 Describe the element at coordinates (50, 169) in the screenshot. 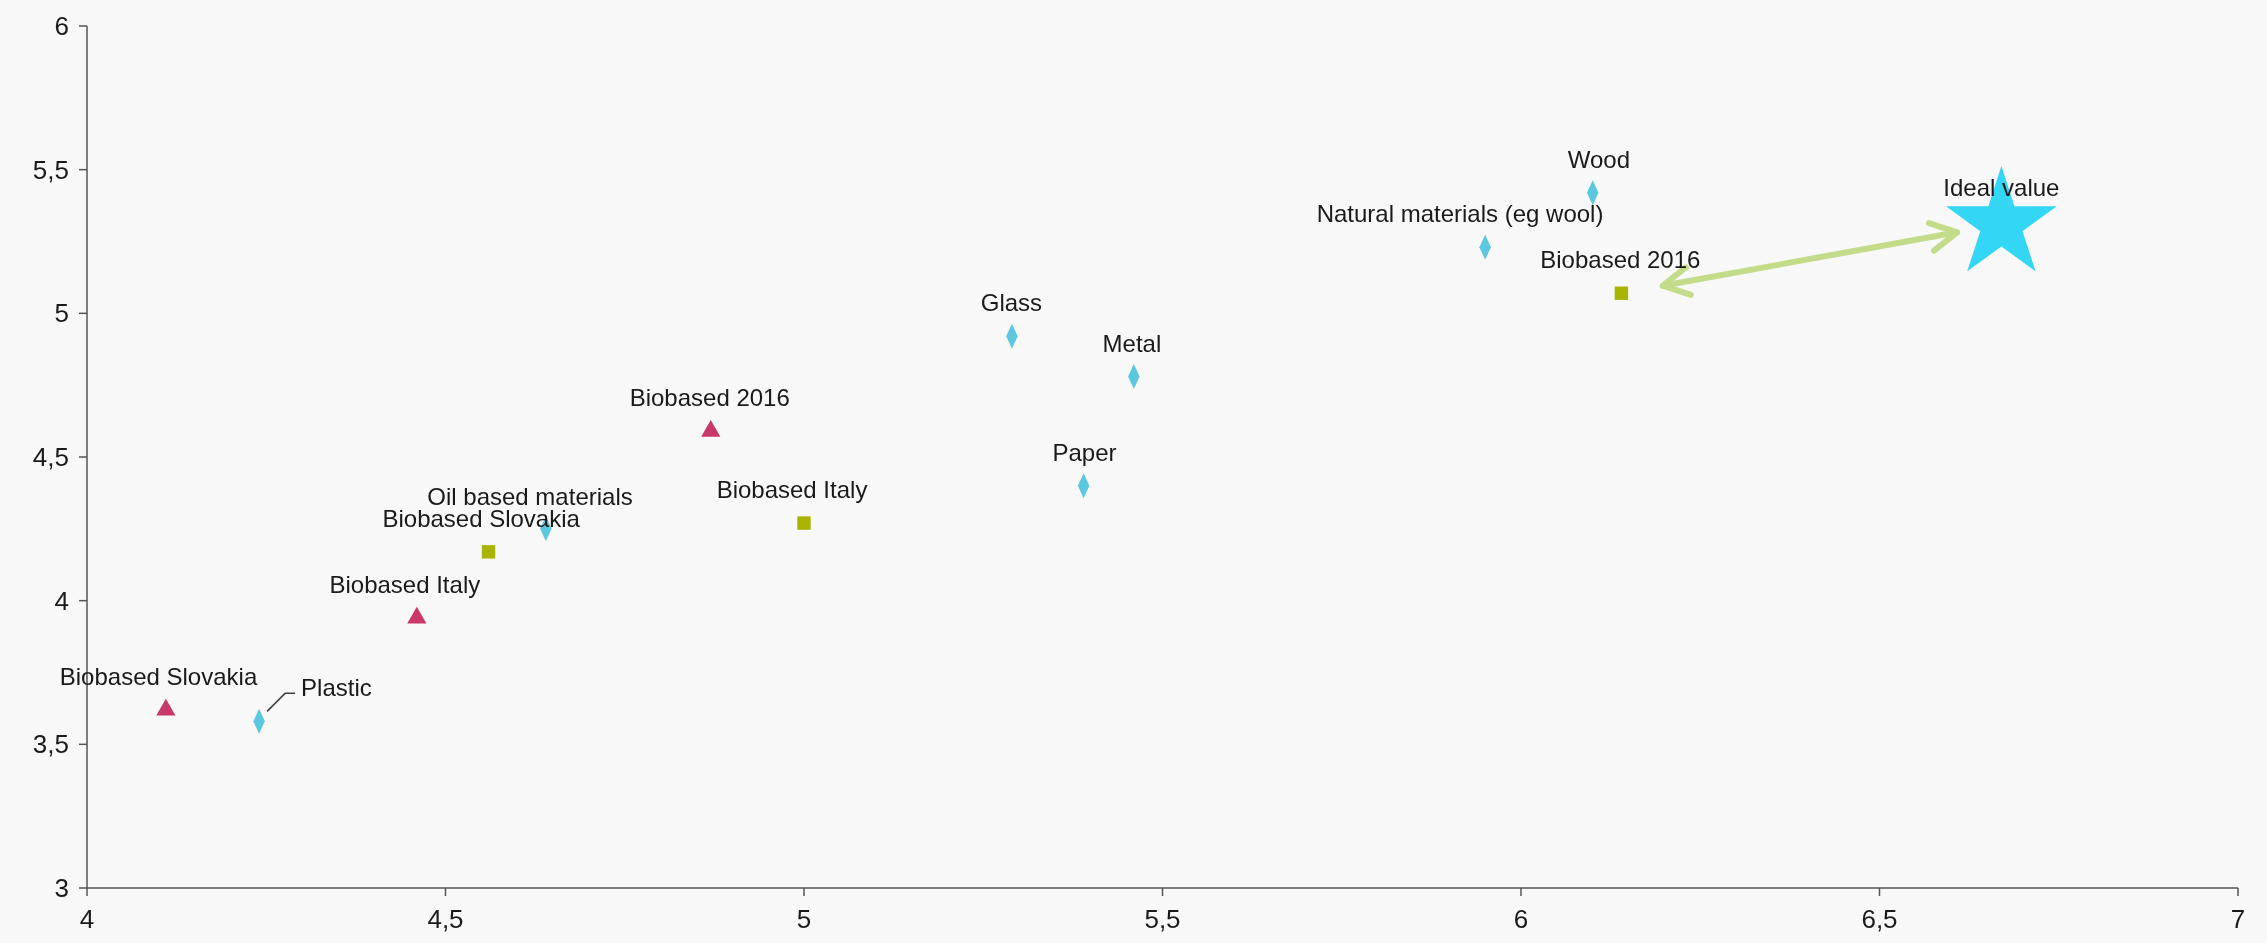

I see `y-tick-label: 5,5` at that location.